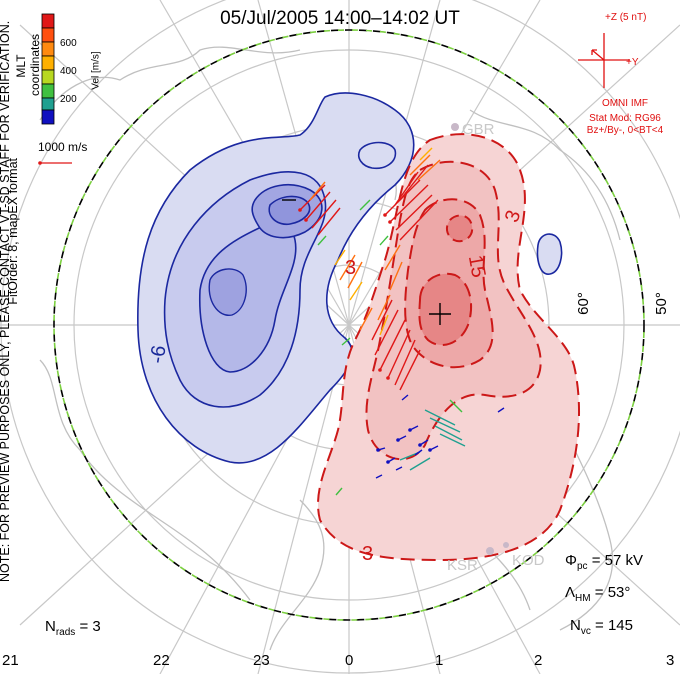 This screenshot has height=674, width=680. What do you see at coordinates (10, 660) in the screenshot?
I see `mlt-label: 21` at bounding box center [10, 660].